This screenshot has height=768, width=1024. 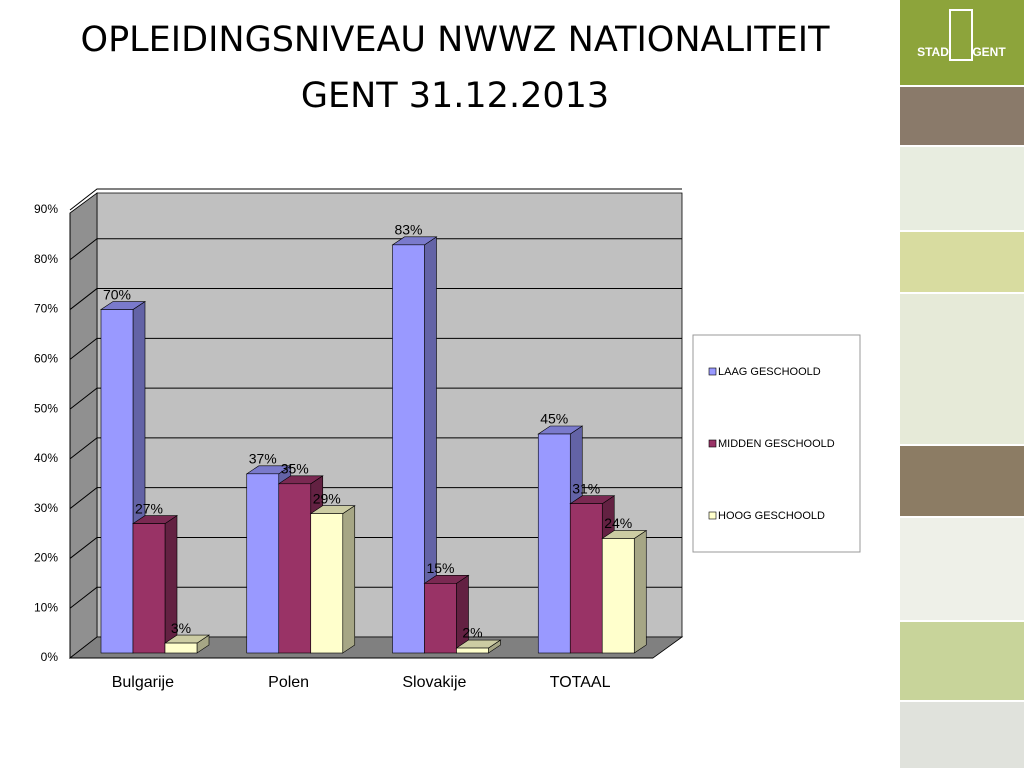 What do you see at coordinates (46, 458) in the screenshot?
I see `y-tick-label: 40%` at bounding box center [46, 458].